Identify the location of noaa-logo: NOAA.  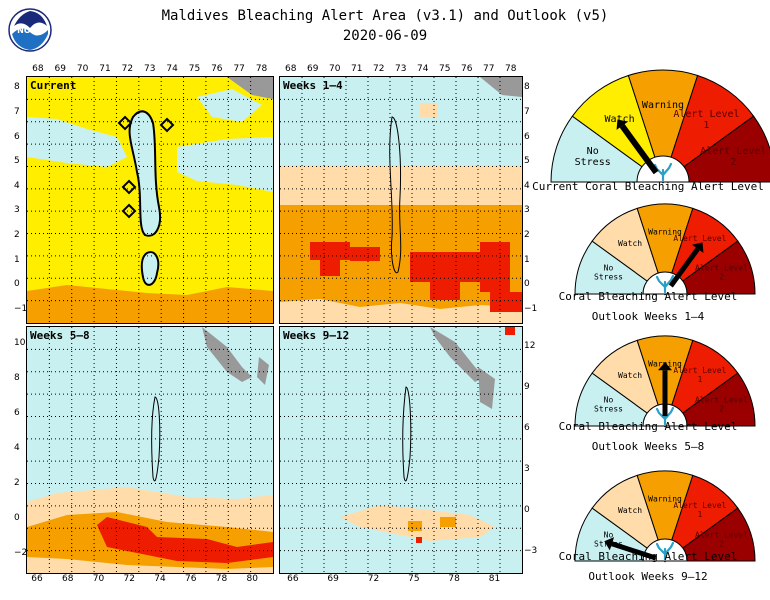
(30, 30).